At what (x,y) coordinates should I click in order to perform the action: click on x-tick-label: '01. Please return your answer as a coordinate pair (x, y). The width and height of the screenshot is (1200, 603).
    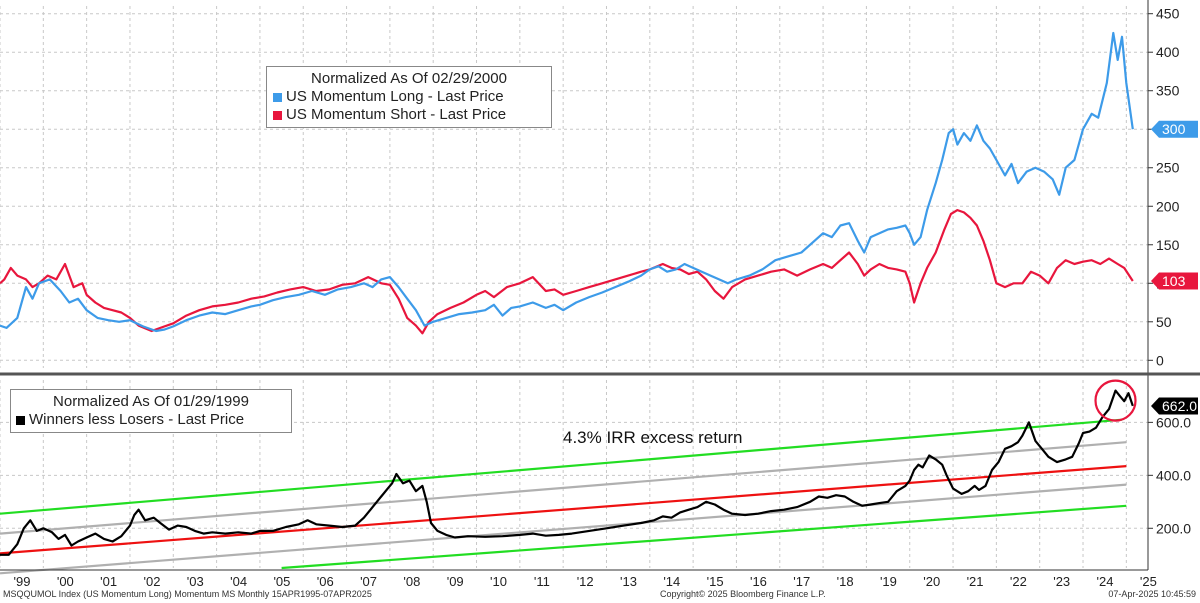
    Looking at the image, I should click on (108, 581).